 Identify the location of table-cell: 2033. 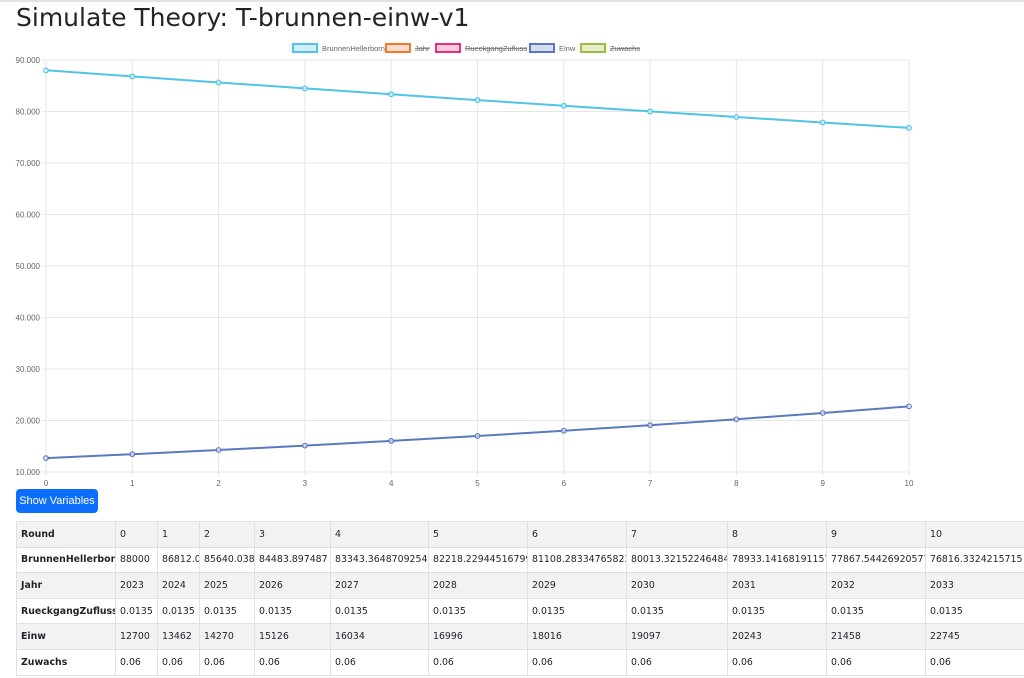
(974, 585).